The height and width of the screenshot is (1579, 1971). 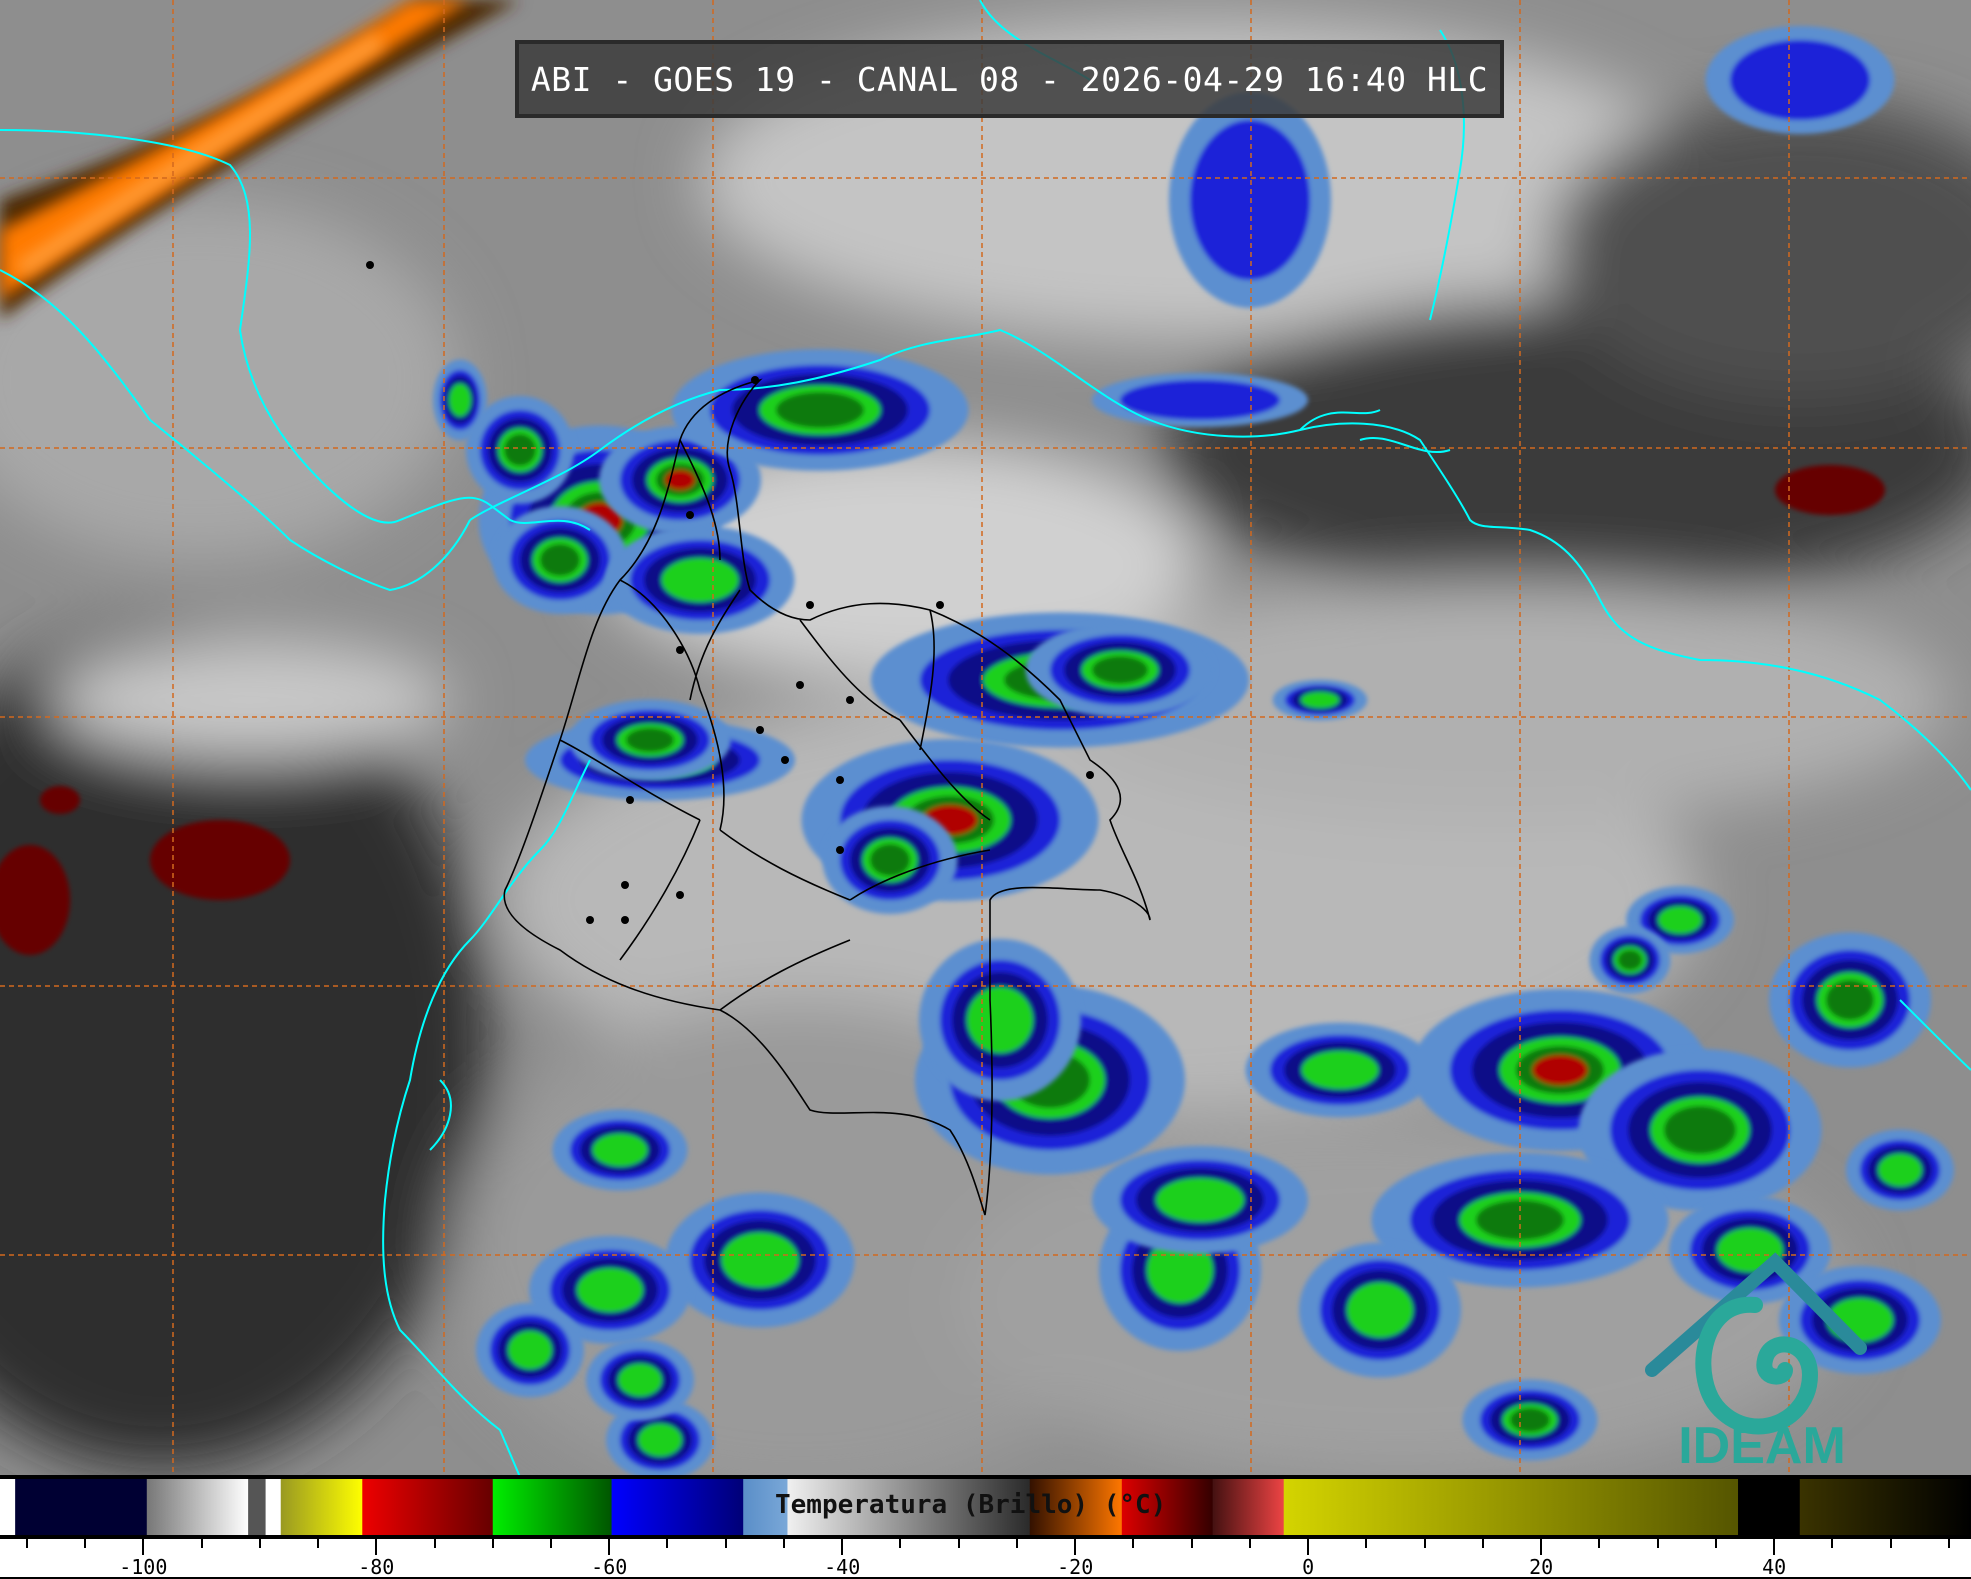 I want to click on tick-label: -40, so click(x=842, y=1567).